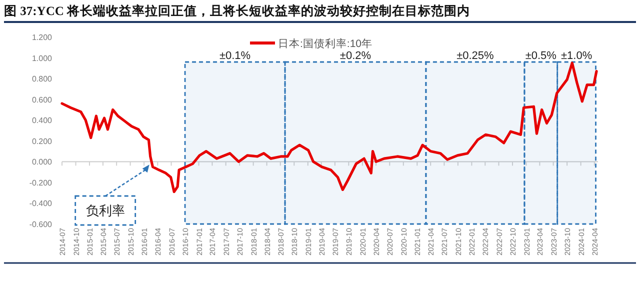 This screenshot has height=286, width=640. I want to click on band-label: ±1.0%, so click(576, 56).